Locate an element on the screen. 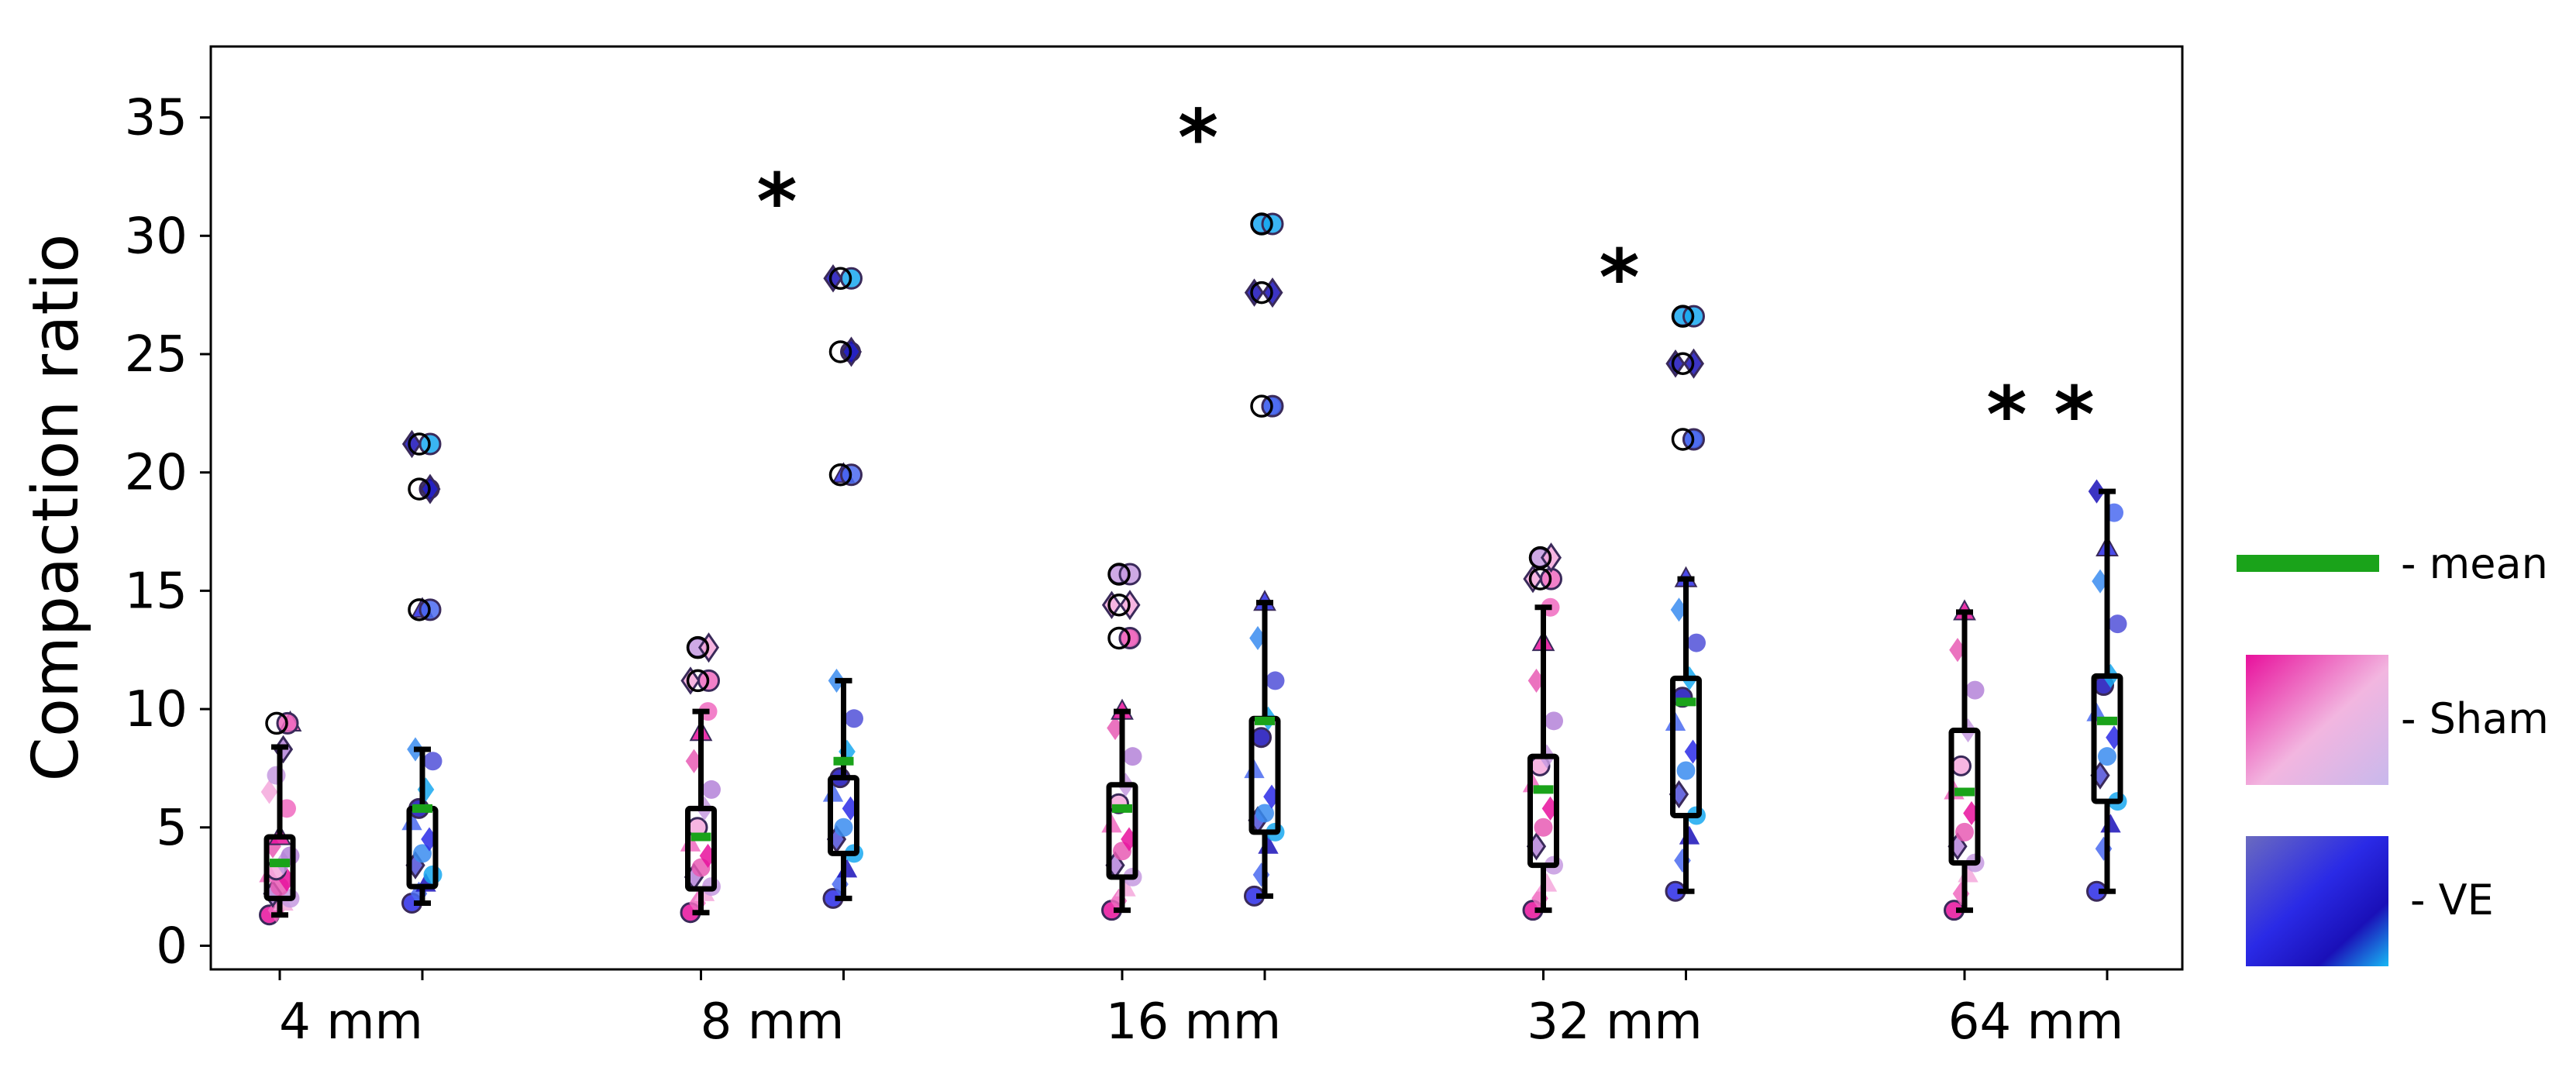 The height and width of the screenshot is (1074, 2576). legend-ve-label: - VE is located at coordinates (2452, 900).